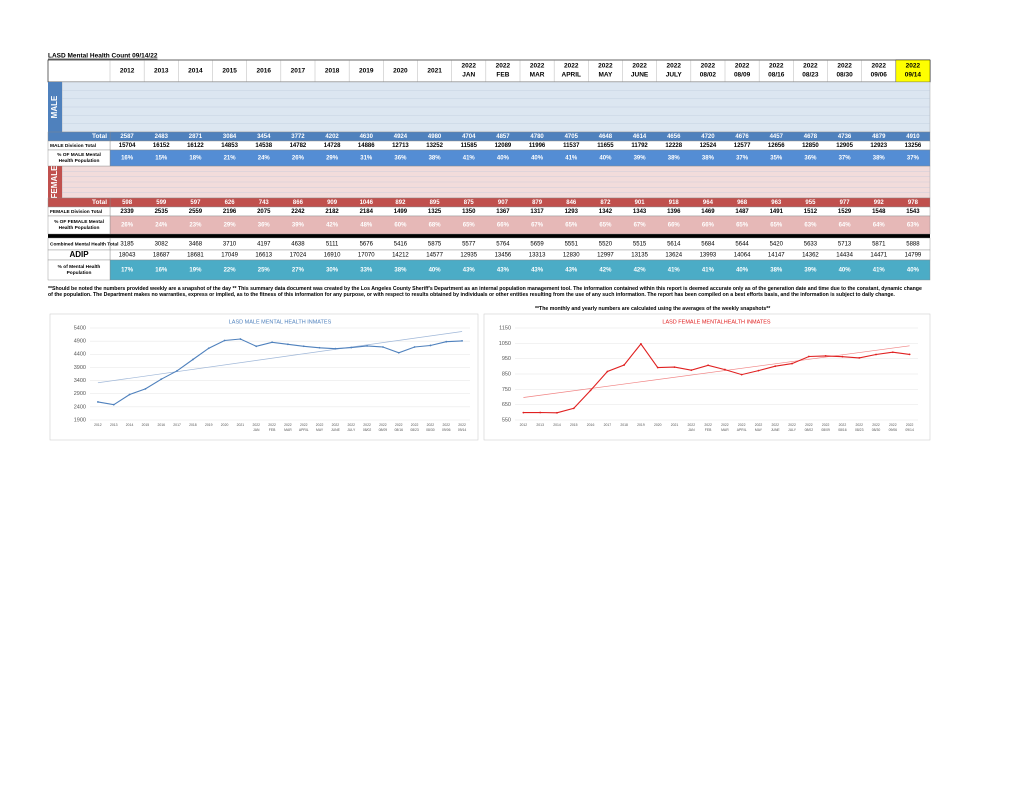  I want to click on cell: 33%, so click(366, 271).